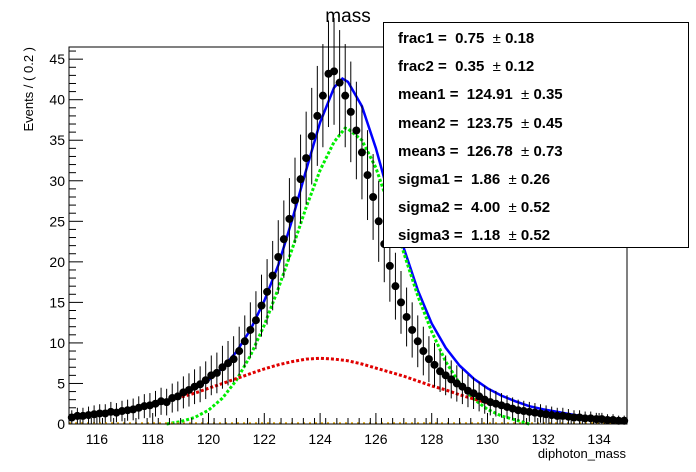 The width and height of the screenshot is (696, 472). What do you see at coordinates (376, 439) in the screenshot?
I see `x-tick-label: 126` at bounding box center [376, 439].